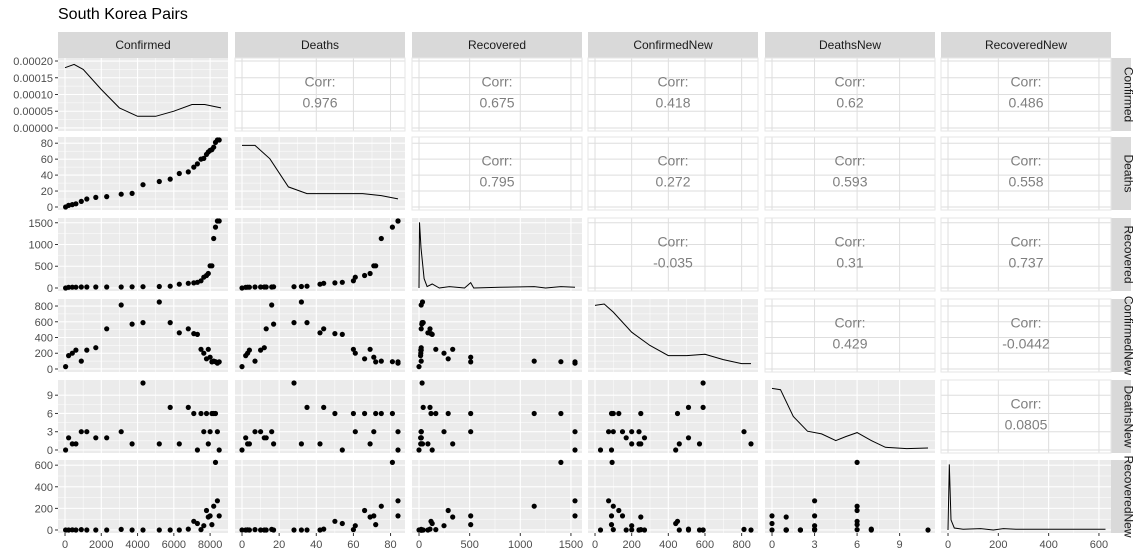  Describe the element at coordinates (496, 182) in the screenshot. I see `corr-value: 0.795` at that location.